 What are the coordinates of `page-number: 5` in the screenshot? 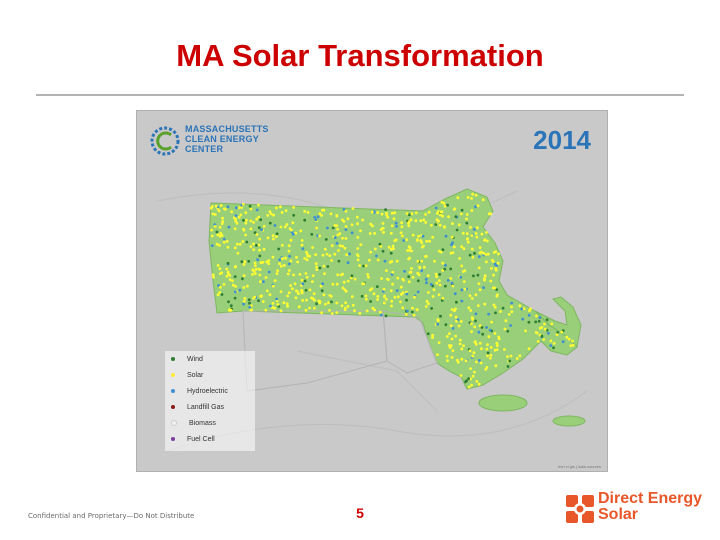 It's located at (360, 513).